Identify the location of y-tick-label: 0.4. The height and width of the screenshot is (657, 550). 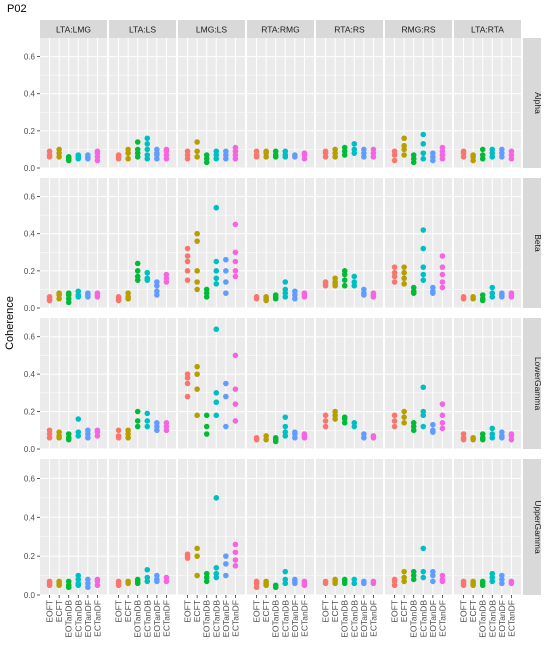
(30, 94).